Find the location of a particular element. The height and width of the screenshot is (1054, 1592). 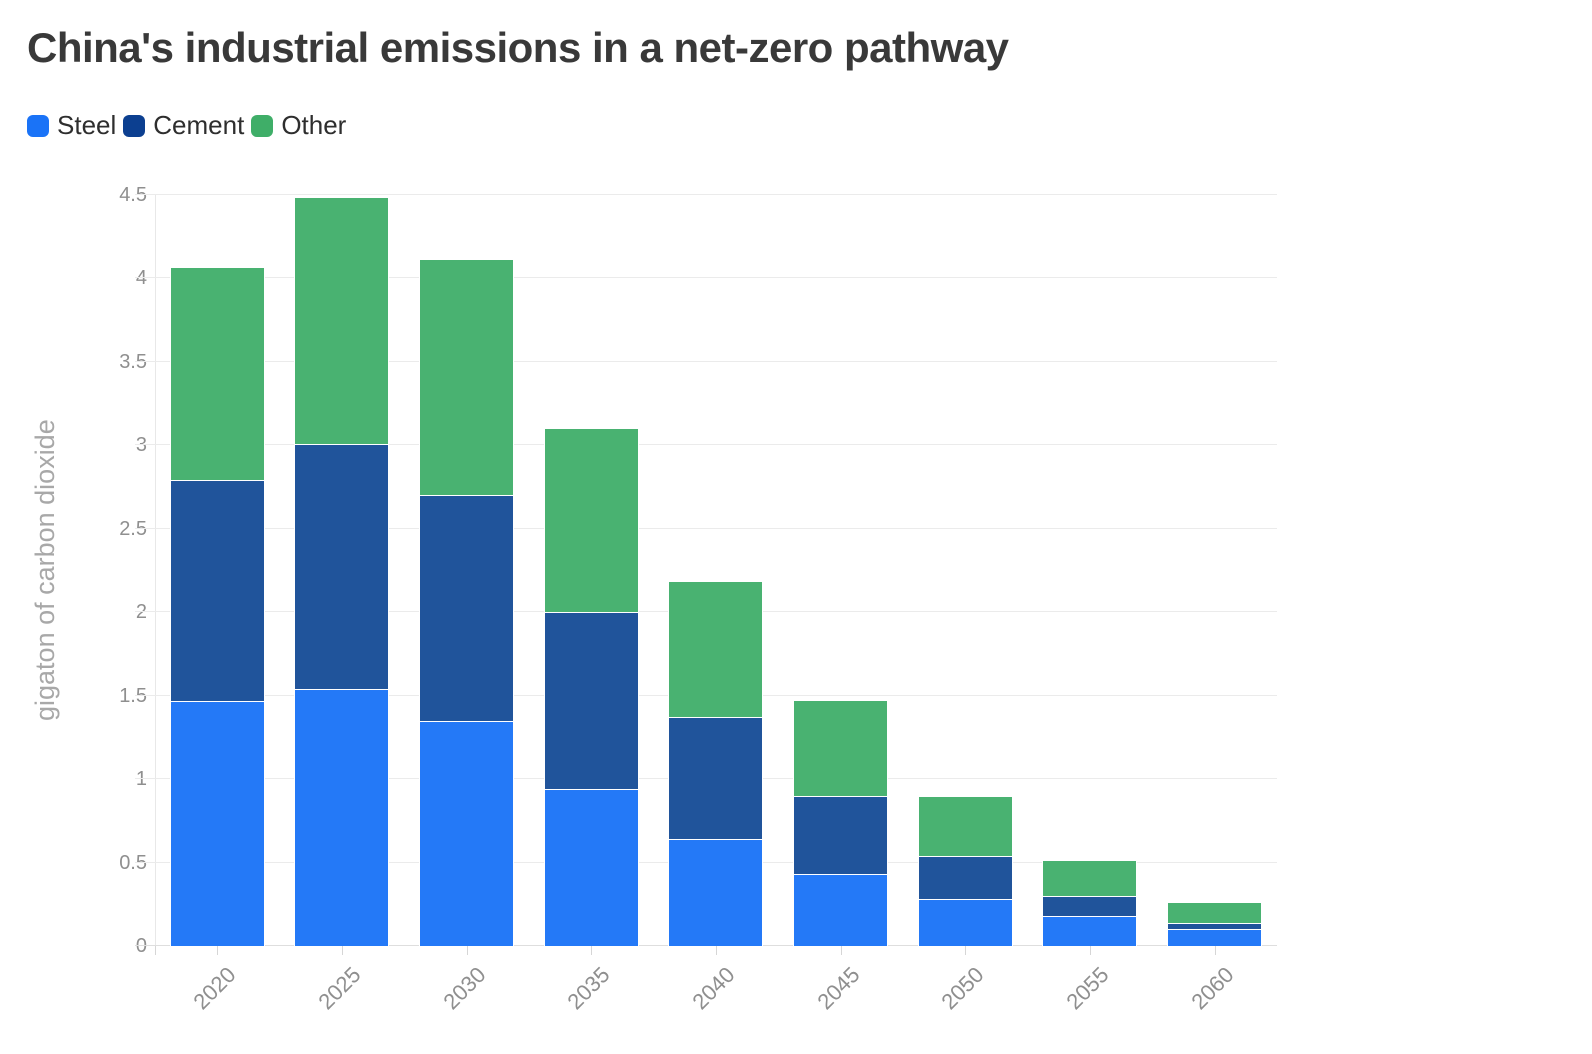

x-axis-label-2040: 2040 is located at coordinates (713, 988).